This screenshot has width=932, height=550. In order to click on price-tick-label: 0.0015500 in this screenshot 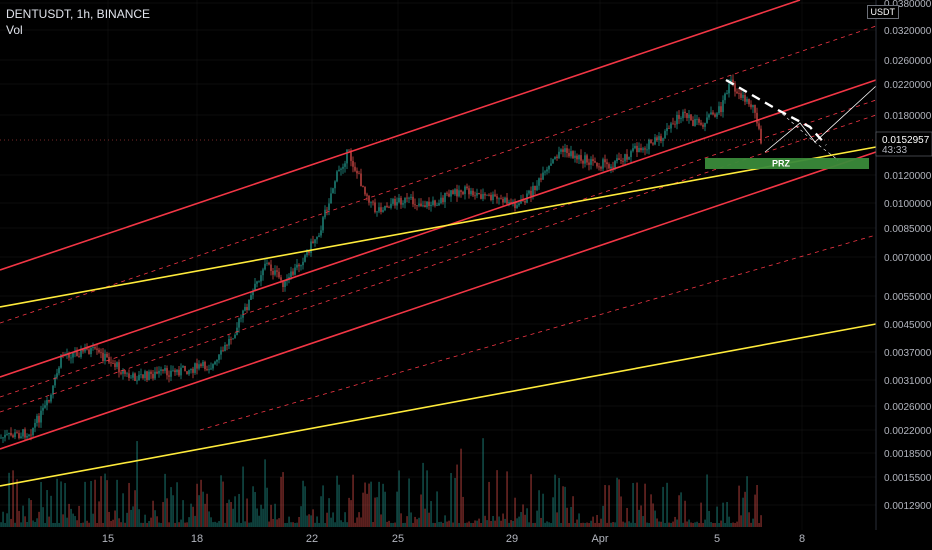, I will do `click(908, 478)`.